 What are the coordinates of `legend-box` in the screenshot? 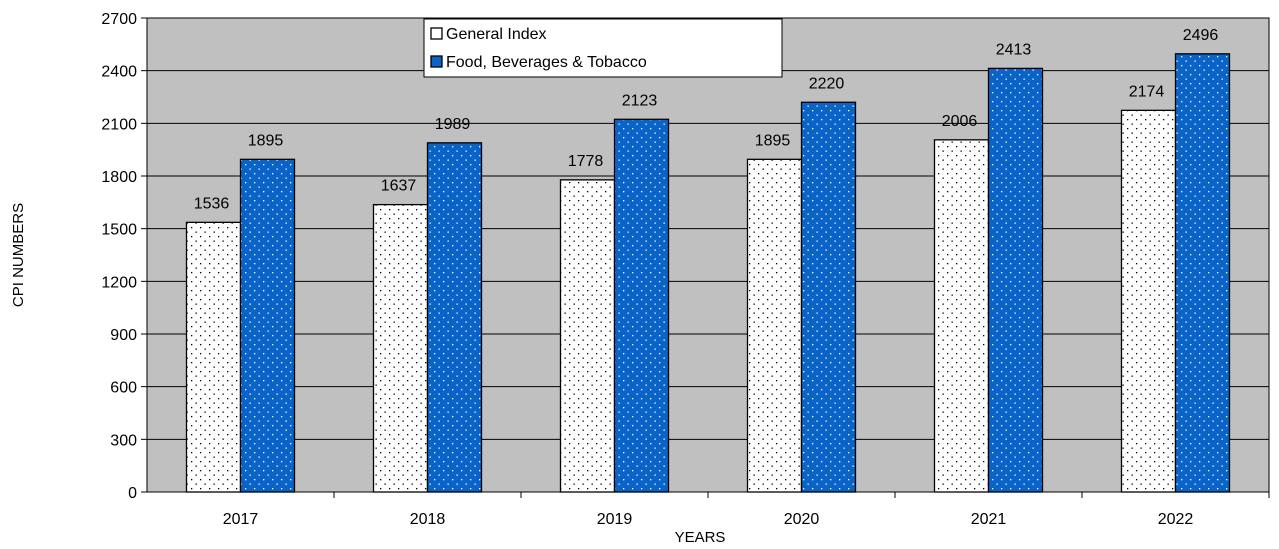 It's located at (603, 48).